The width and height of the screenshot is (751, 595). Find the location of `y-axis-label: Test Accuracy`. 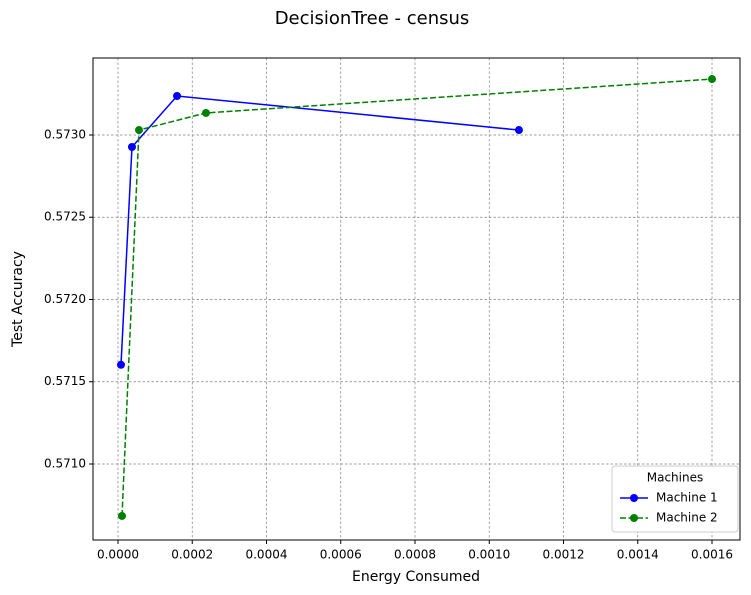

y-axis-label: Test Accuracy is located at coordinates (18, 299).